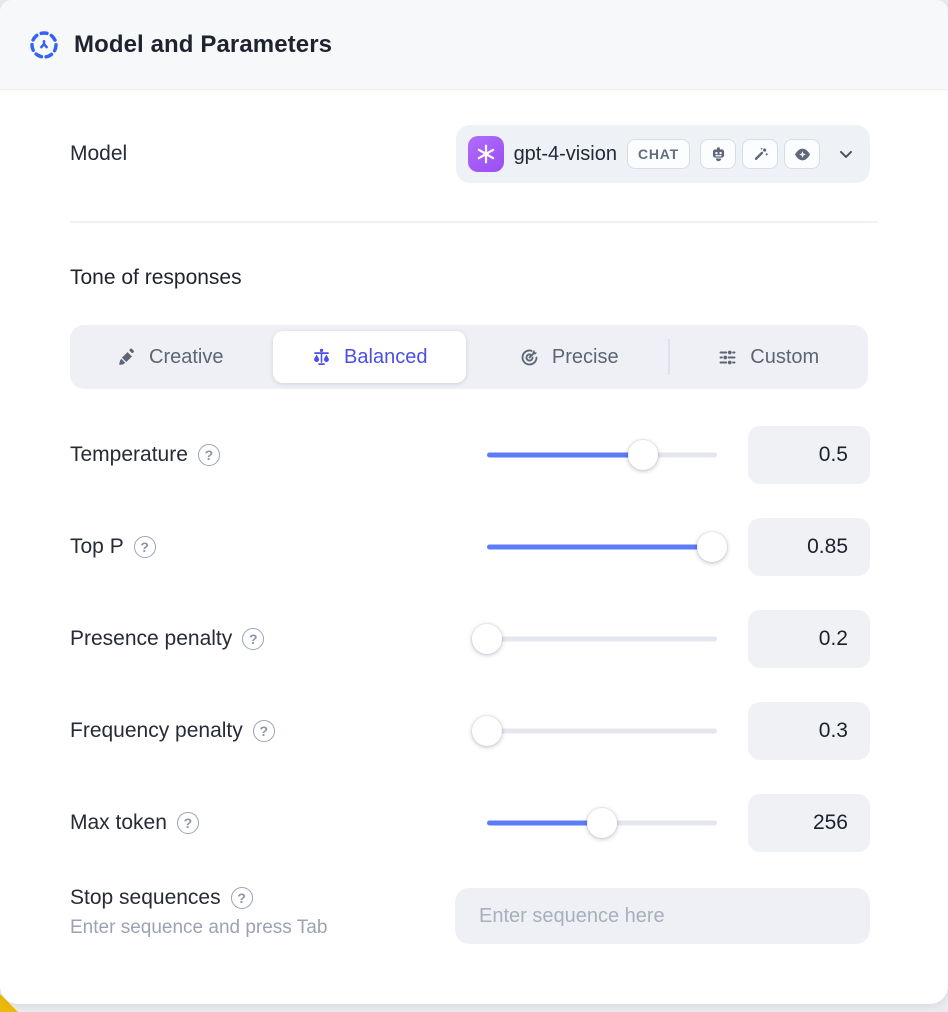  I want to click on robot-icon, so click(718, 154).